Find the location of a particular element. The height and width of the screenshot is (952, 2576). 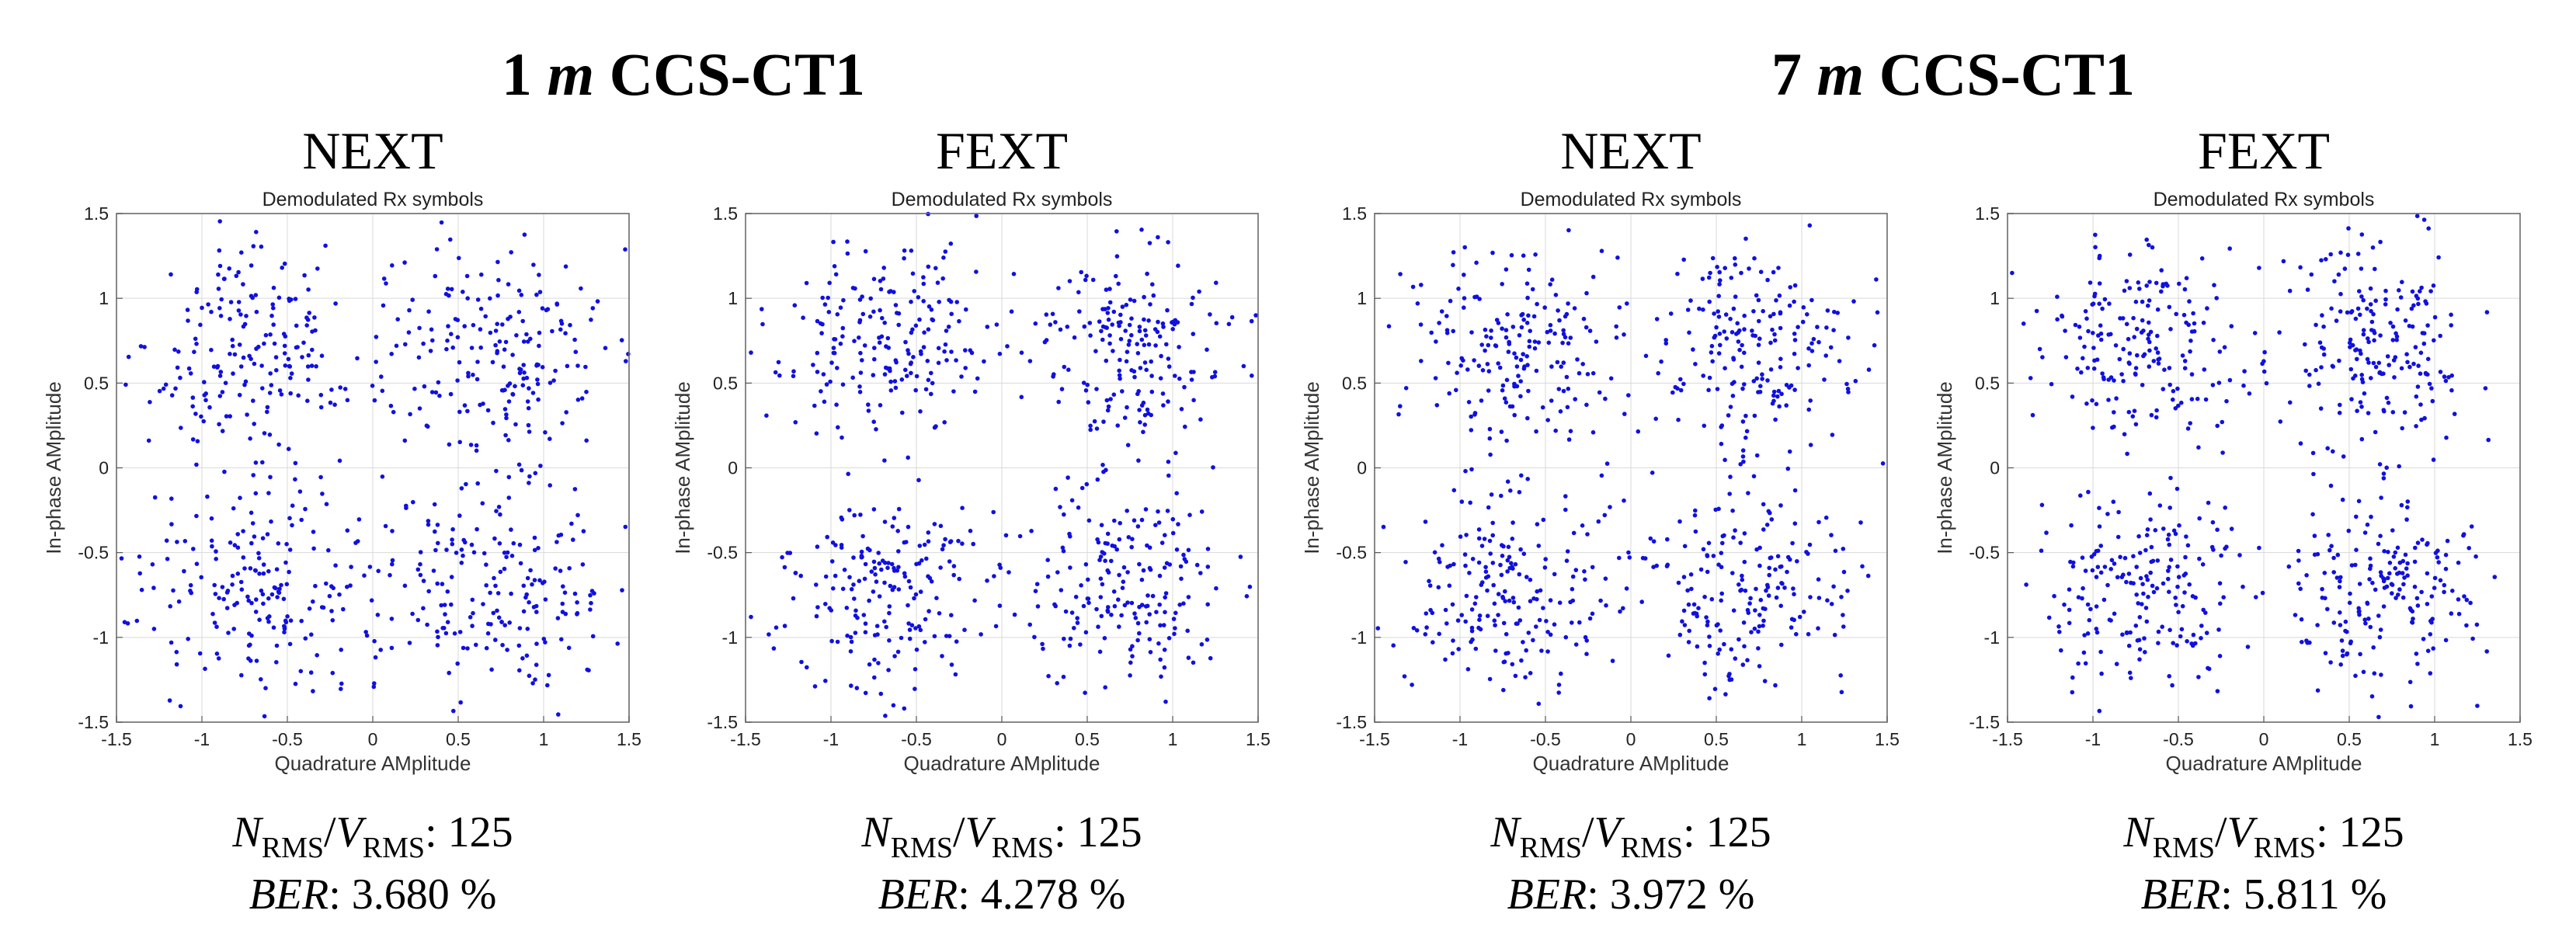

ber-label: BER is located at coordinates (918, 894).